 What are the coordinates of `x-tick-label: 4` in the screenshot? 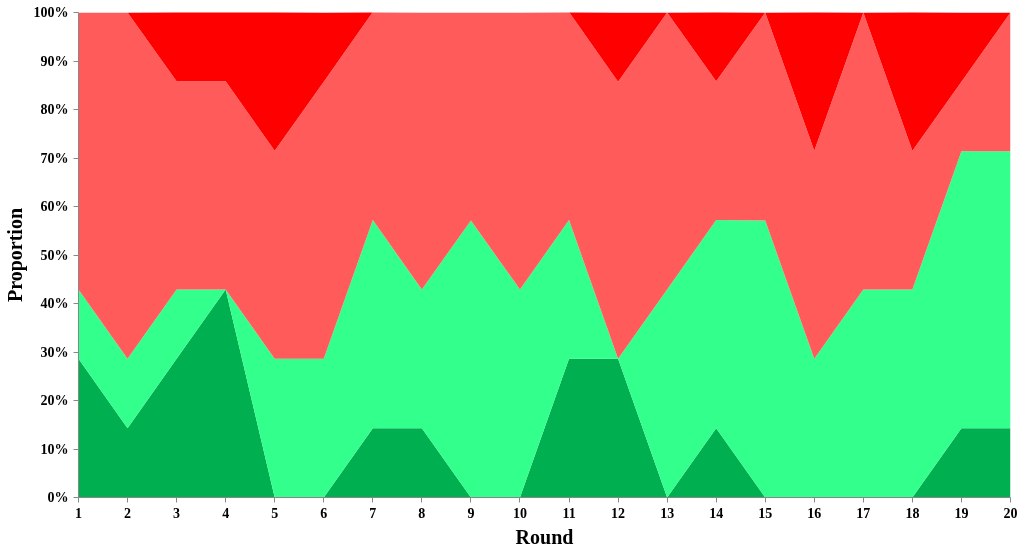 It's located at (226, 513).